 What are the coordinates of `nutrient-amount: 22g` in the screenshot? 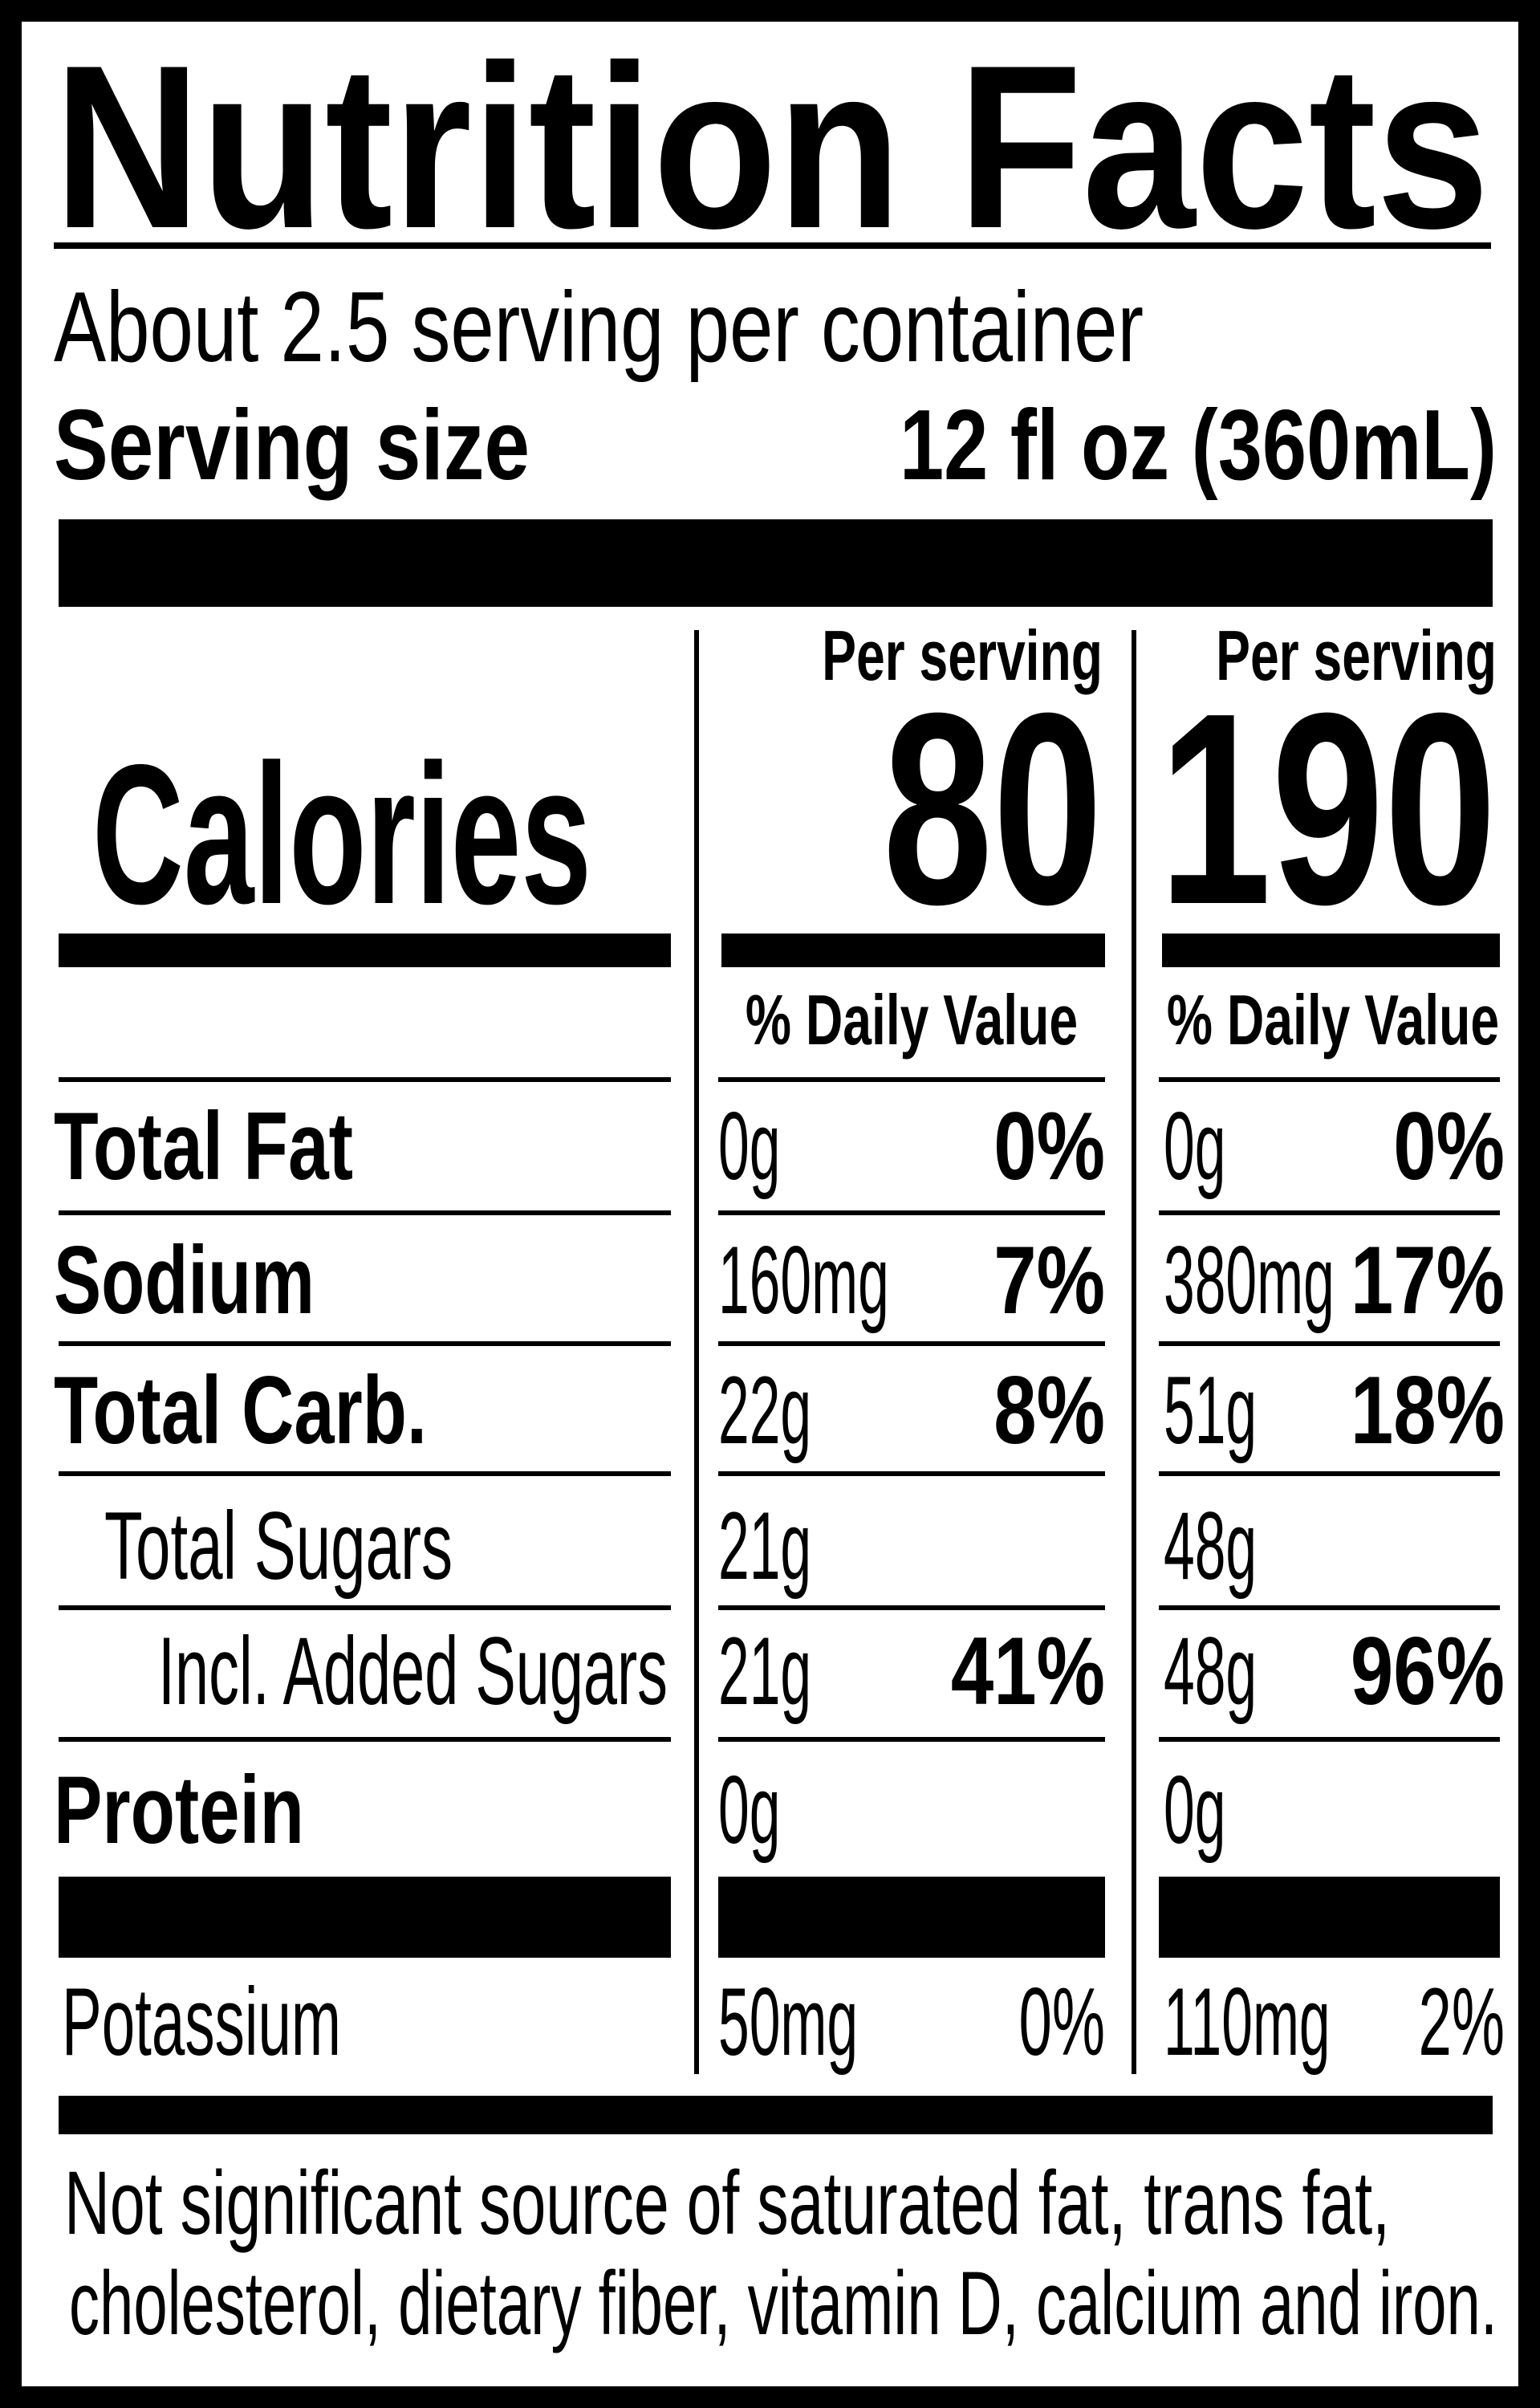 It's located at (764, 1410).